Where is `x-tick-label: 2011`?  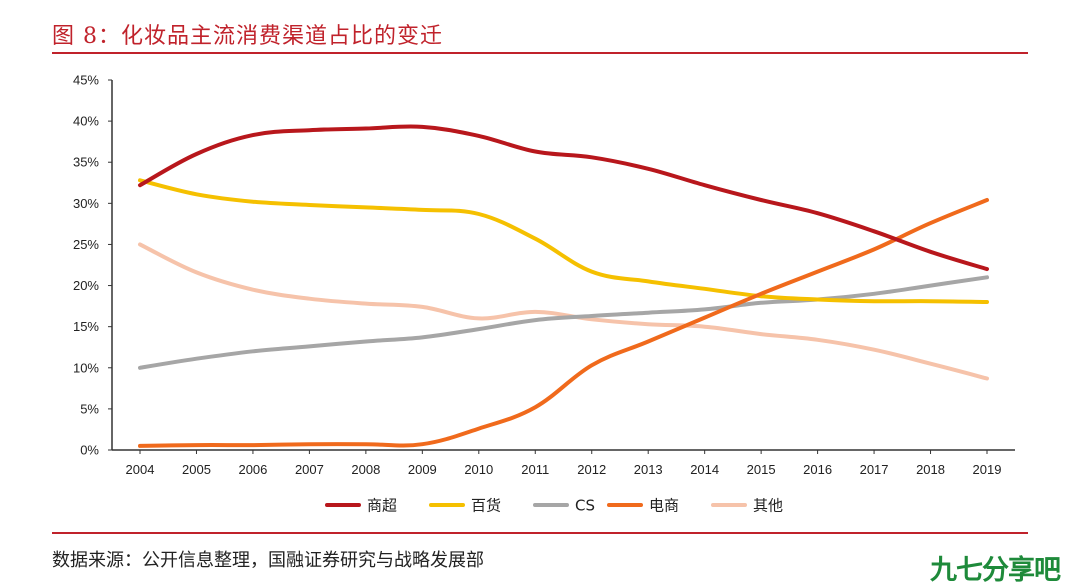
x-tick-label: 2011 is located at coordinates (535, 469).